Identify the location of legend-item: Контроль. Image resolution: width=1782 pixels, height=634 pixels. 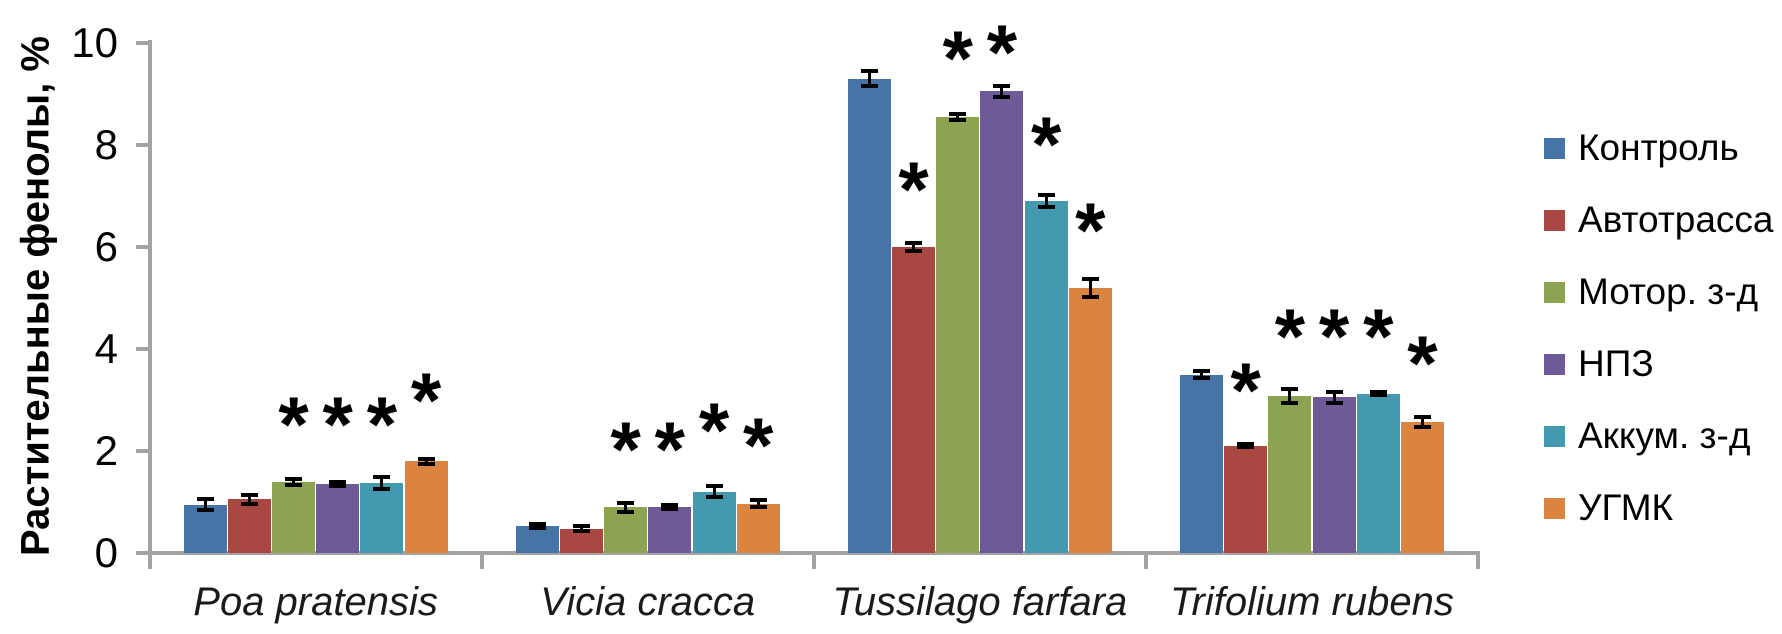
(1659, 148).